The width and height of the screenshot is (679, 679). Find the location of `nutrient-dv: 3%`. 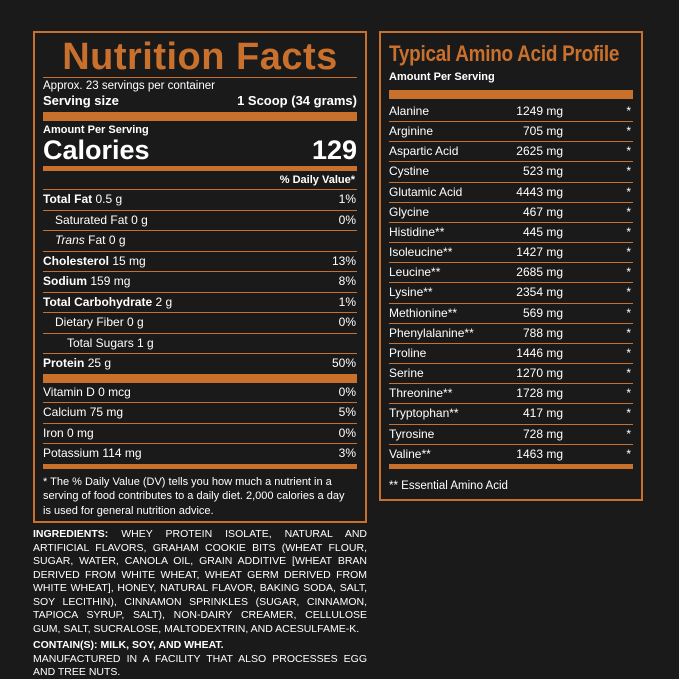

nutrient-dv: 3% is located at coordinates (347, 453).